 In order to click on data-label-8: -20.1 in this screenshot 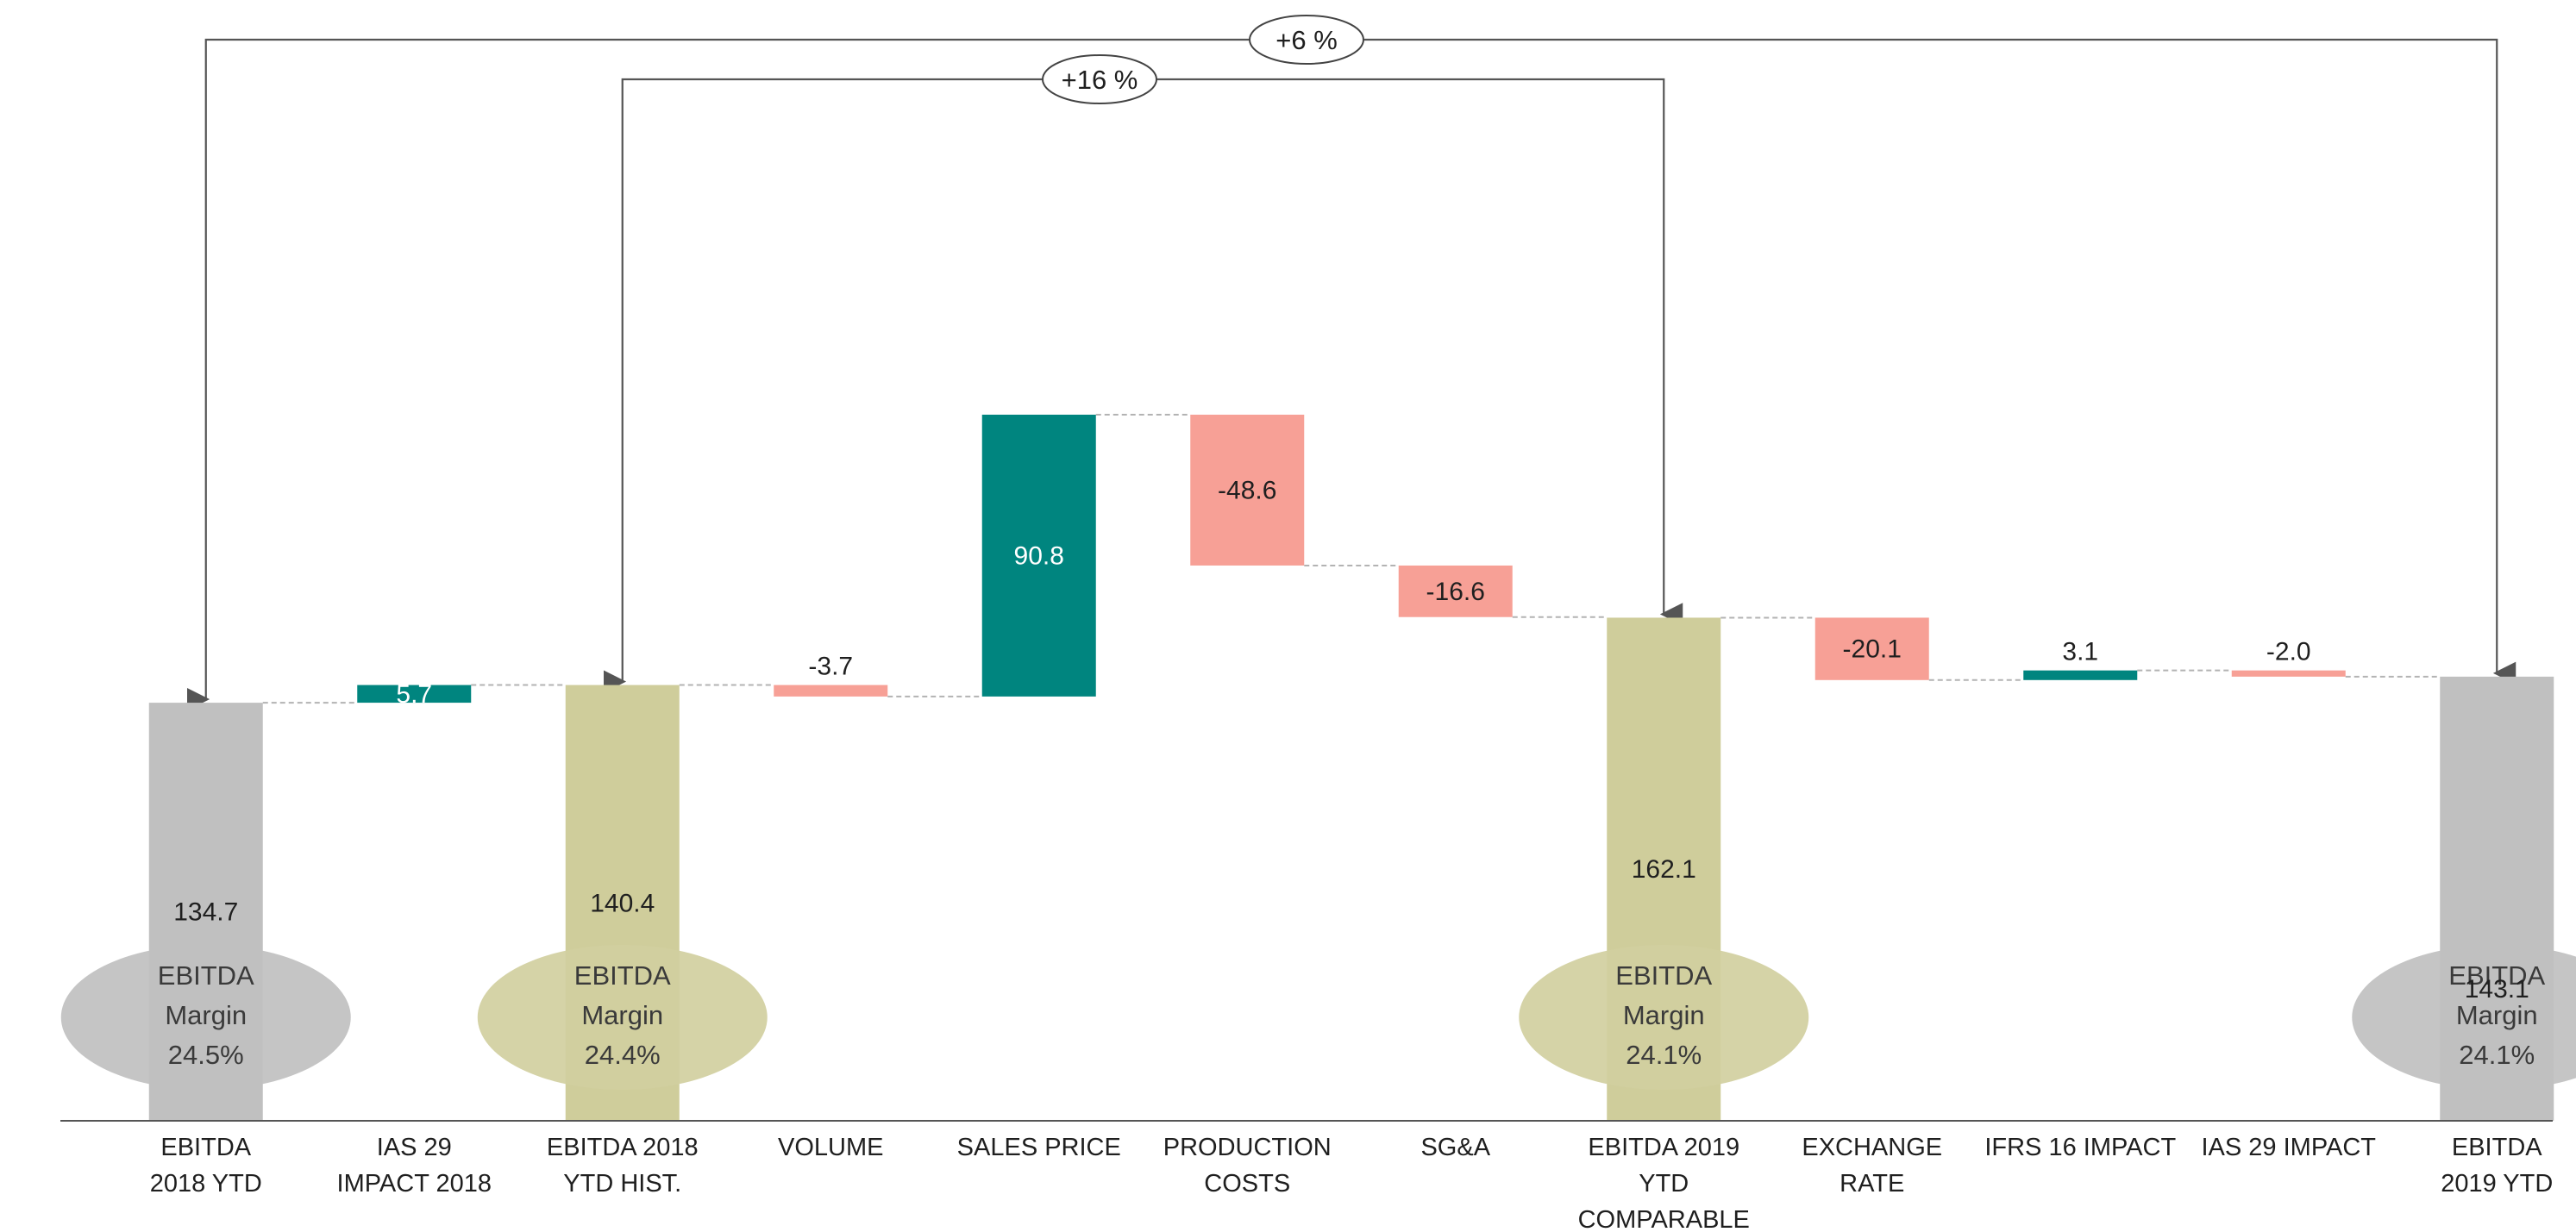, I will do `click(1872, 649)`.